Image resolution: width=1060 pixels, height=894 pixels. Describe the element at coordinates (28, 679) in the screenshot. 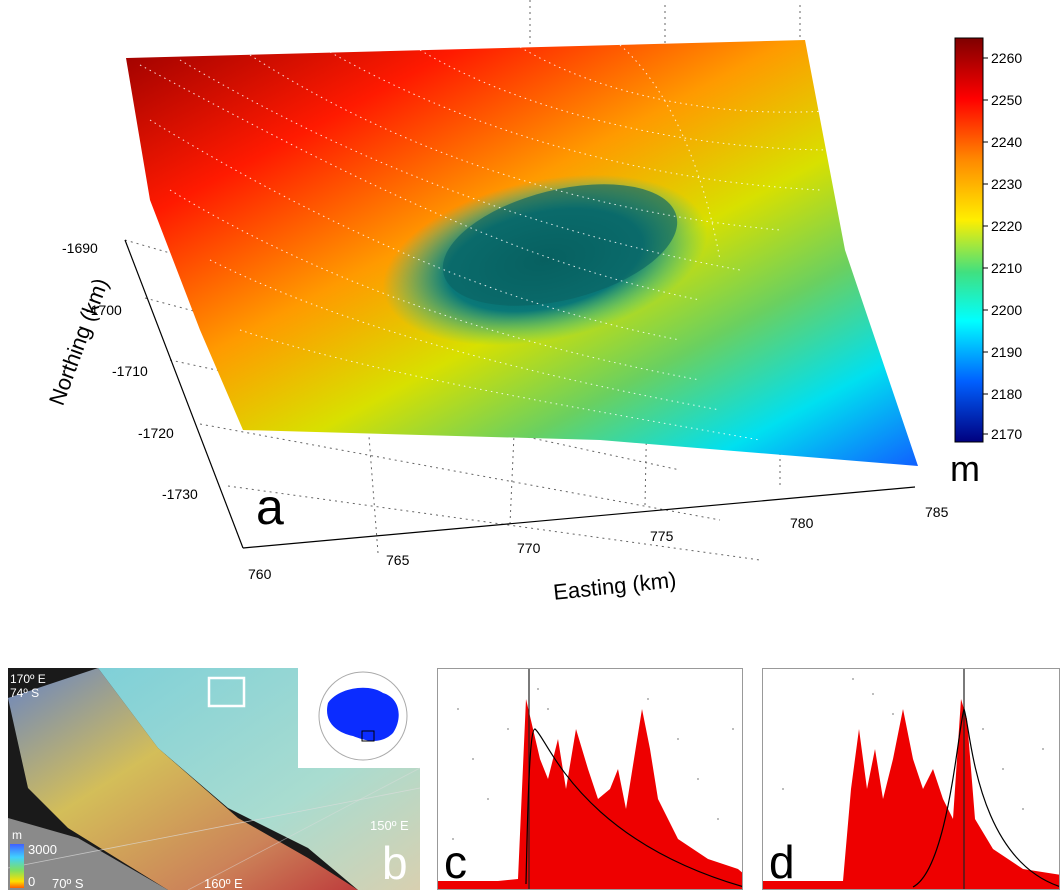

I see `label-170E: 170º E` at that location.